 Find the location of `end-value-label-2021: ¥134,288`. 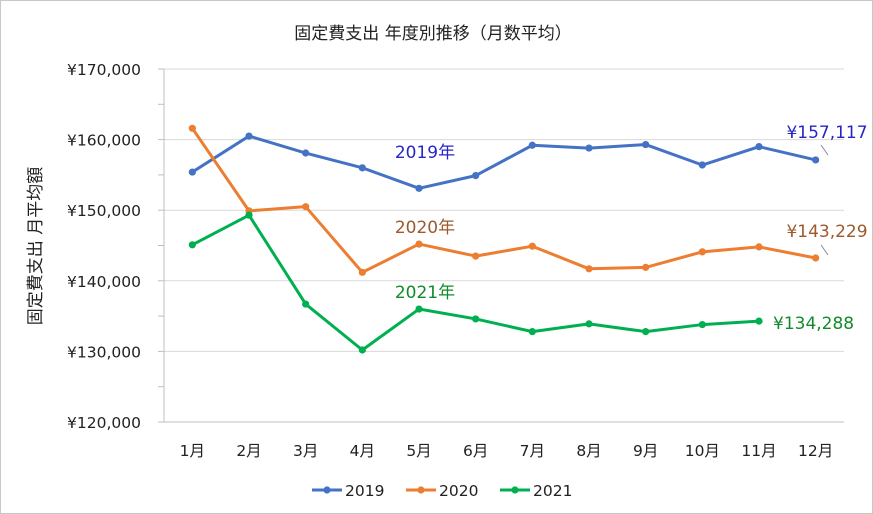

end-value-label-2021: ¥134,288 is located at coordinates (813, 324).